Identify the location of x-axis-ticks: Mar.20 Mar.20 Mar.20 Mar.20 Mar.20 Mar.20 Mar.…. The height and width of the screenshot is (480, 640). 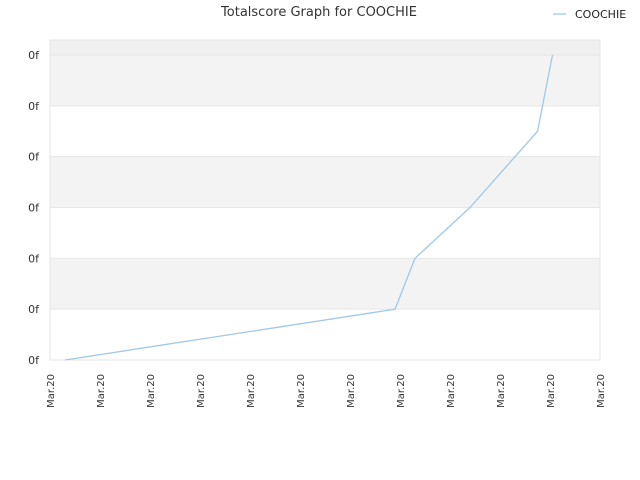
(326, 391).